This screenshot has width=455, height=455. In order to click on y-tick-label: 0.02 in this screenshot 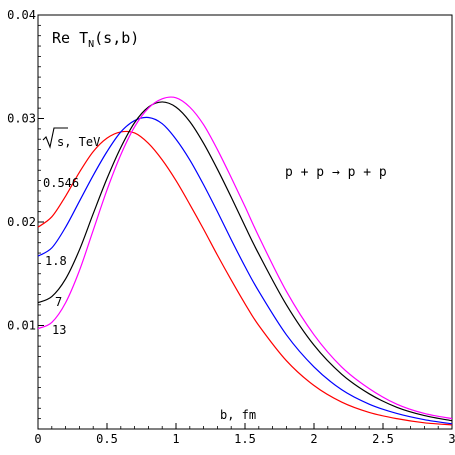, I will do `click(21, 222)`.